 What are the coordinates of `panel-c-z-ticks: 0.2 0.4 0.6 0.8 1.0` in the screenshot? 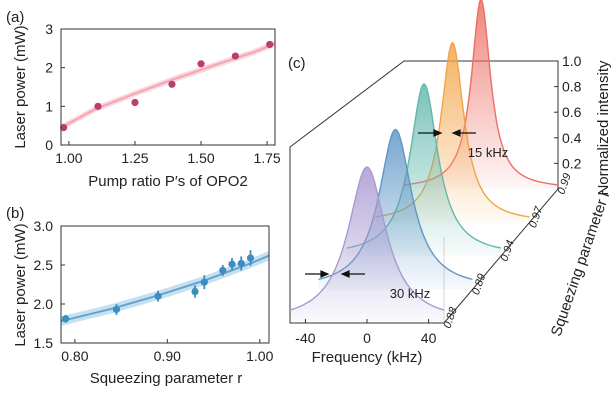 It's located at (568, 112).